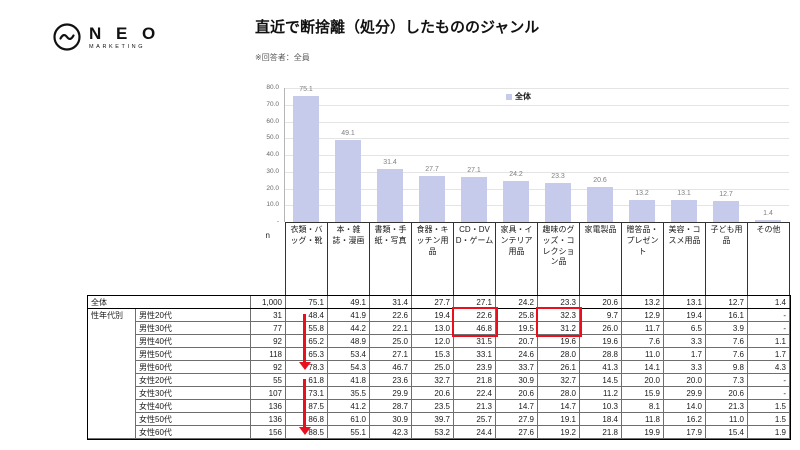 This screenshot has height=450, width=800. Describe the element at coordinates (272, 188) in the screenshot. I see `y-axis-tick-label: 20.0` at that location.